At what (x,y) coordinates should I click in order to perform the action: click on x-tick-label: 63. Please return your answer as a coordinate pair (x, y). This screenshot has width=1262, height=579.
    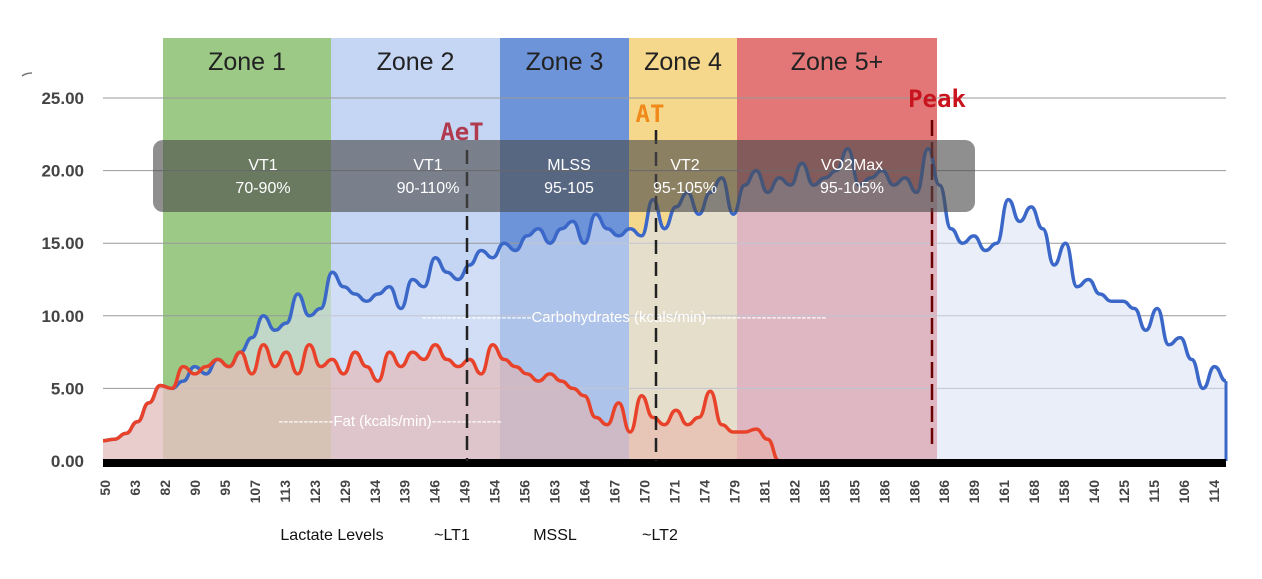
    Looking at the image, I should click on (135, 488).